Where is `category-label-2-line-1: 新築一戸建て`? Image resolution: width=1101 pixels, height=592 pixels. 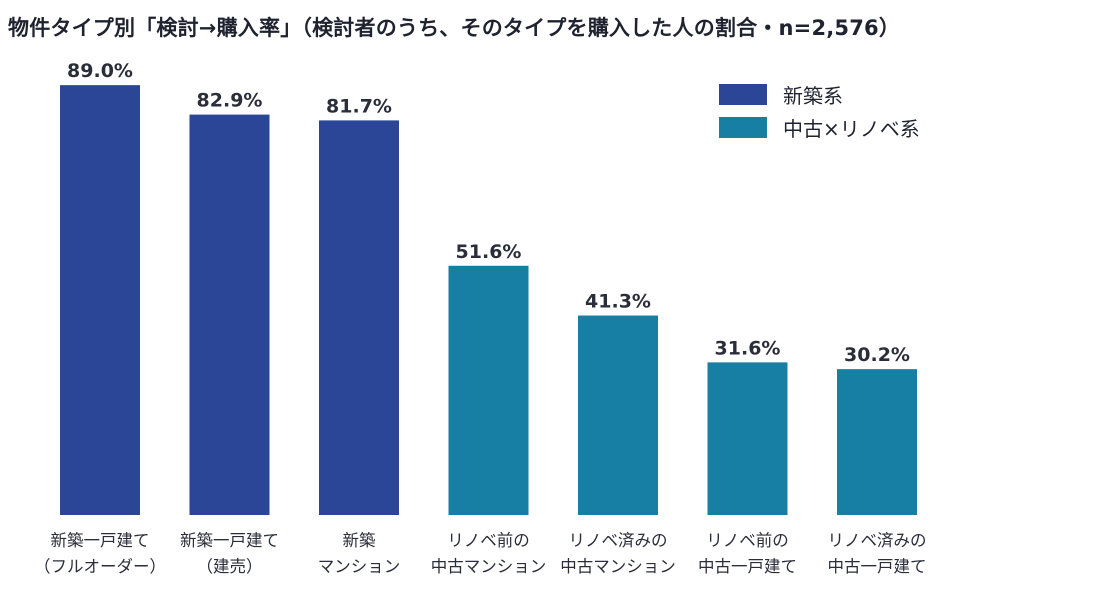 category-label-2-line-1: 新築一戸建て is located at coordinates (229, 540).